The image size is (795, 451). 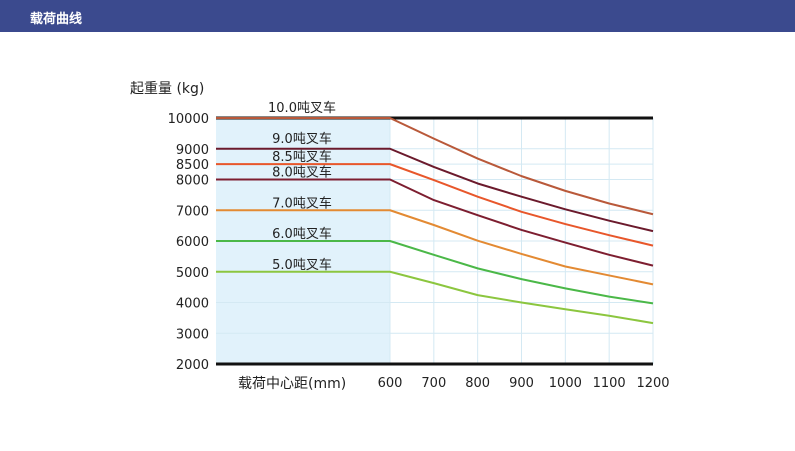 What do you see at coordinates (192, 334) in the screenshot?
I see `y-tick-label: 3000` at bounding box center [192, 334].